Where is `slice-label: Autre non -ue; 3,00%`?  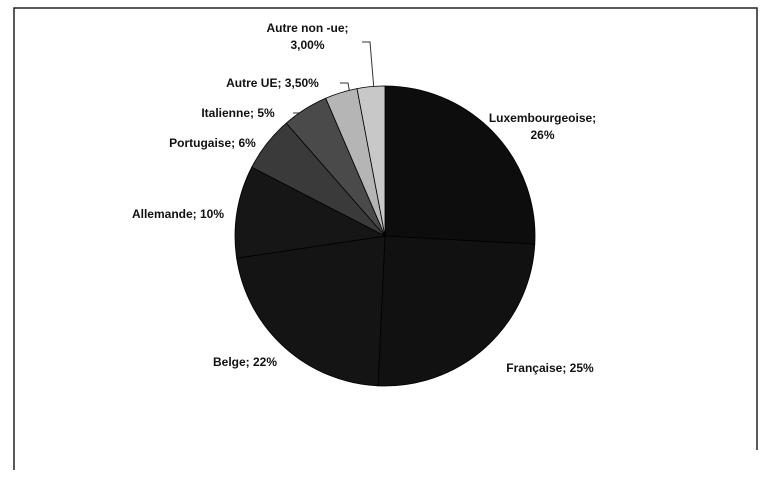
slice-label: Autre non -ue; 3,00% is located at coordinates (307, 36).